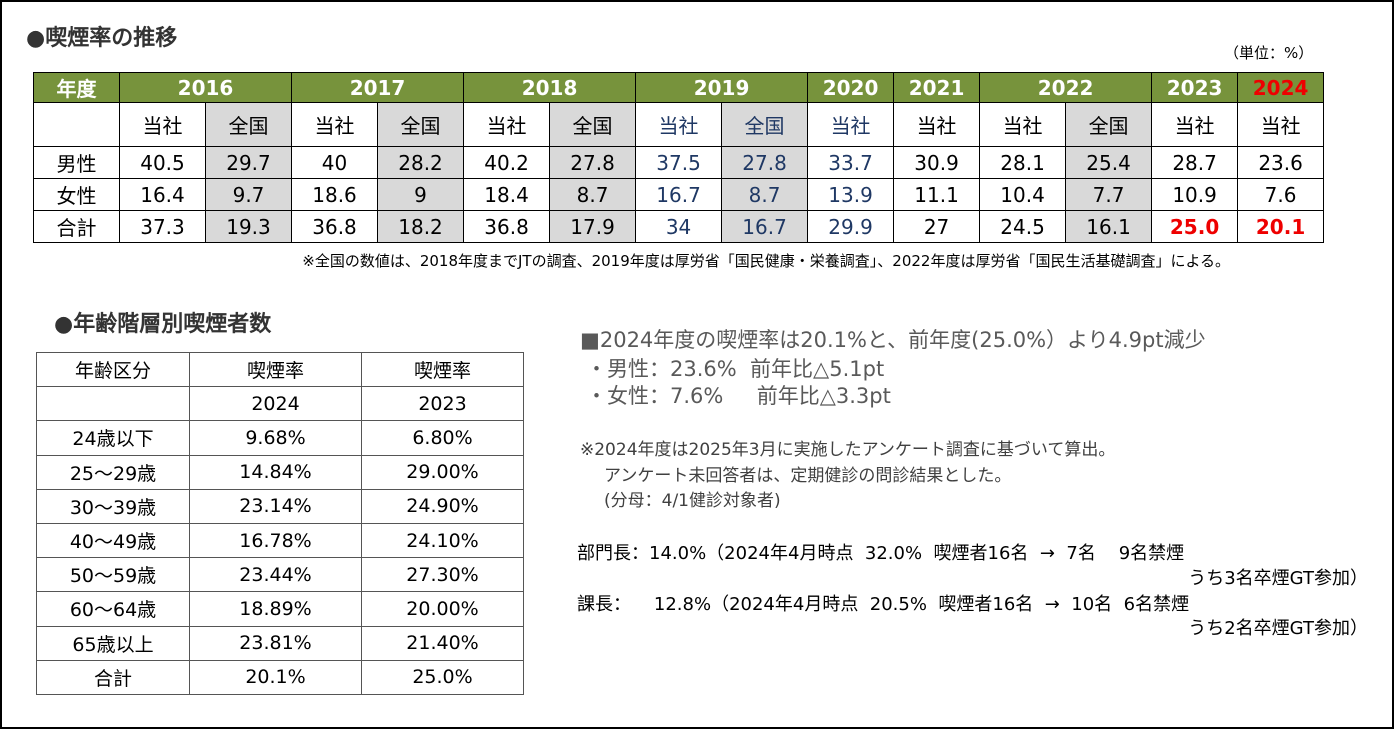  Describe the element at coordinates (1281, 194) in the screenshot. I see `data-cell: 7.6` at that location.